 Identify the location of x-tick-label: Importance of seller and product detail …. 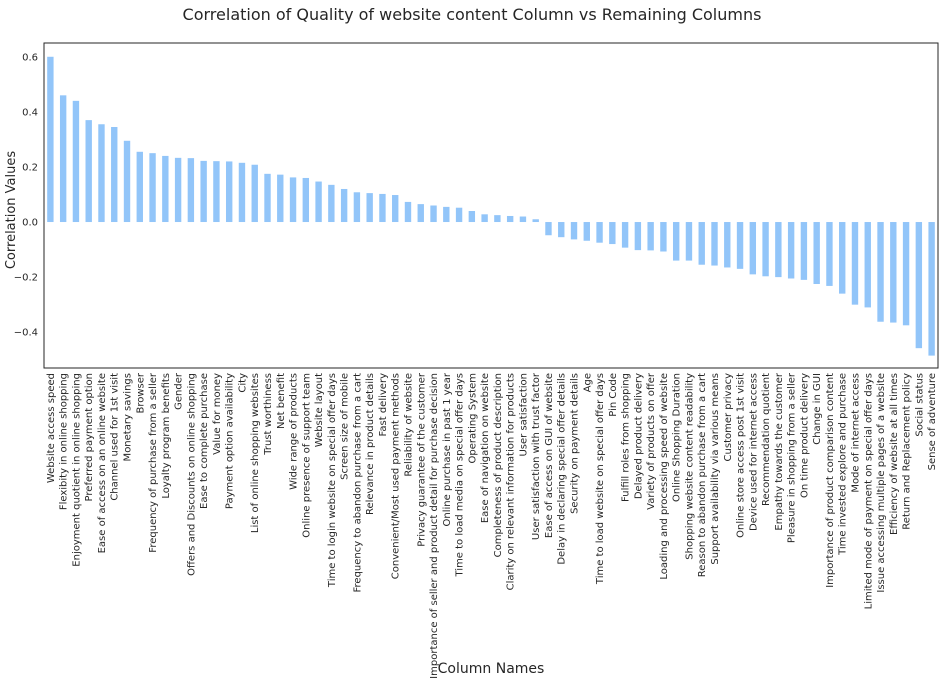
(434, 526).